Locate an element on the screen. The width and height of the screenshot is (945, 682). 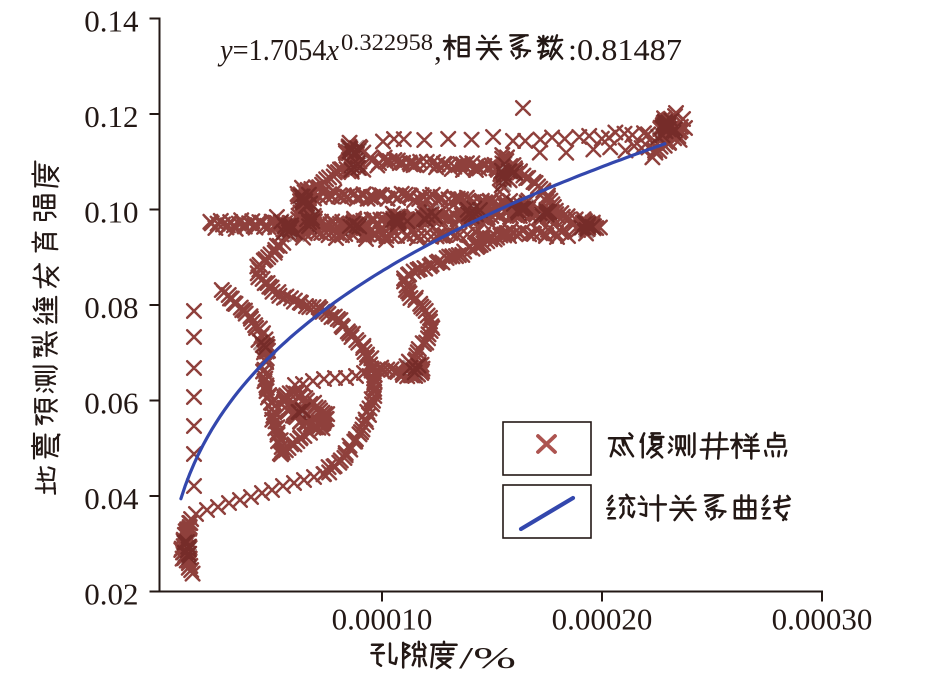
svg-text: 0.00010 is located at coordinates (382, 619).